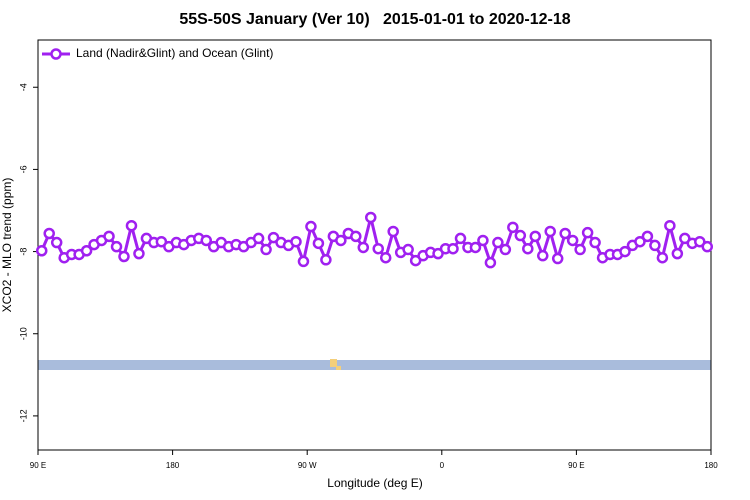  Describe the element at coordinates (7, 245) in the screenshot. I see `y-axis-label: XCO2 - MLO trend (ppm)` at that location.